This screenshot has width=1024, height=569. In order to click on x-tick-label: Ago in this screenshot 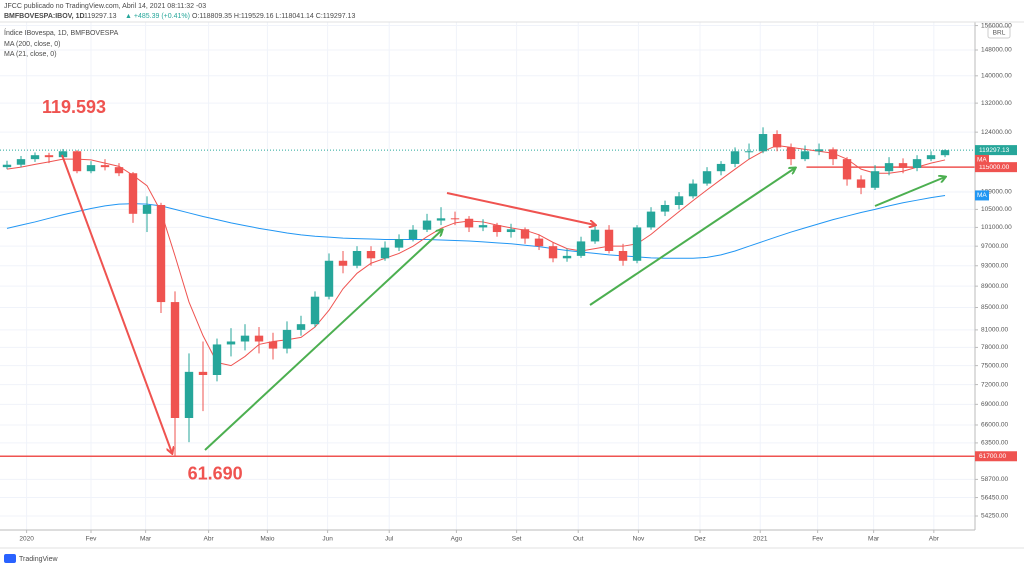, I will do `click(457, 539)`.